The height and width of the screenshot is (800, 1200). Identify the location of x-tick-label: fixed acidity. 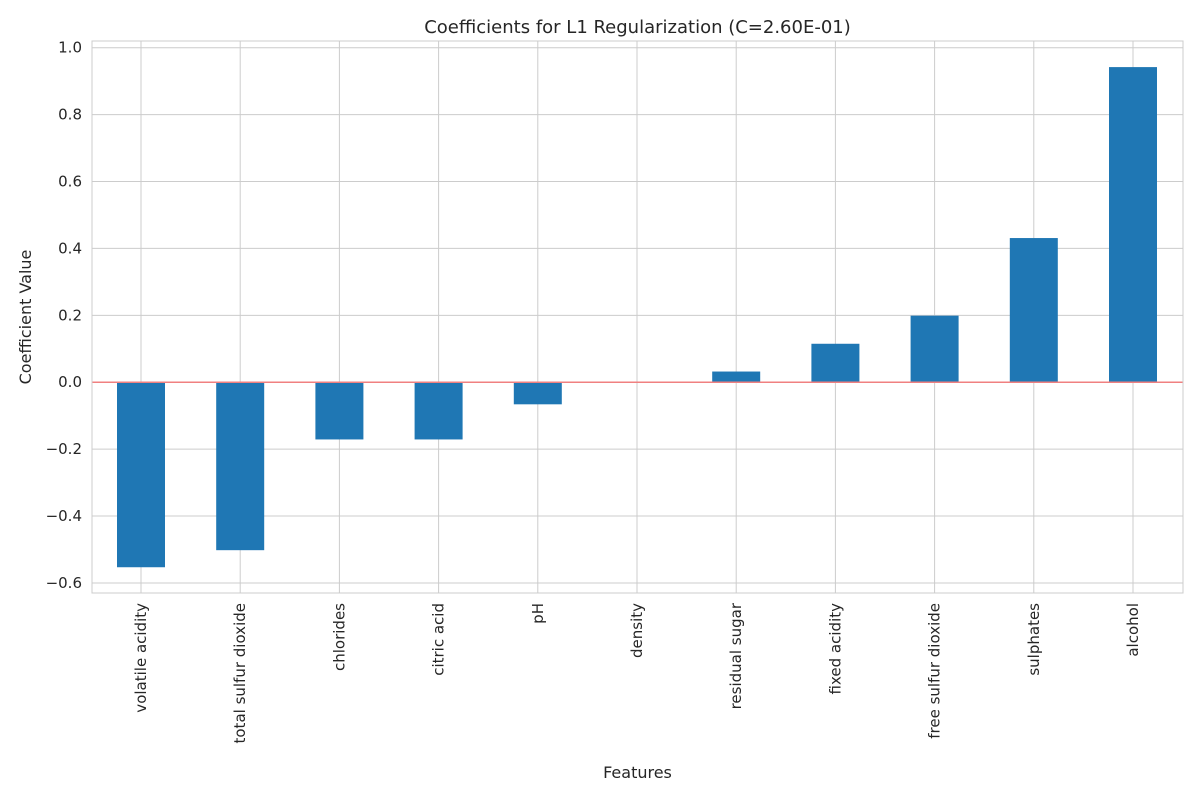
(835, 649).